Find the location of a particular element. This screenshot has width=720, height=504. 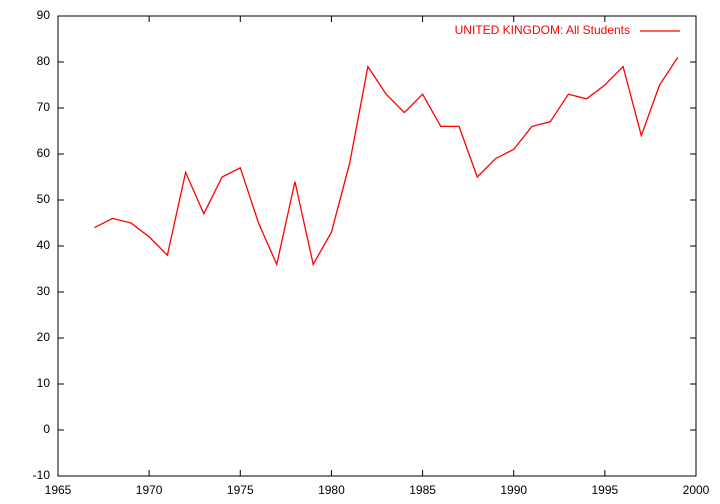

x-tick-label: 1985 is located at coordinates (422, 490).